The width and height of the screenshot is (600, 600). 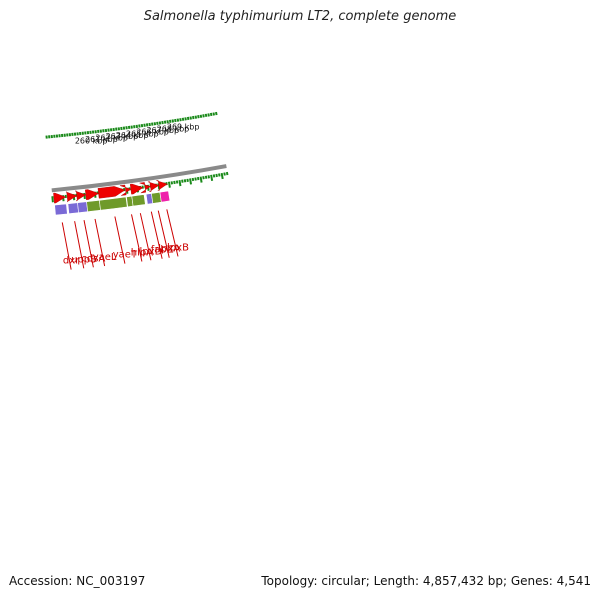 I want to click on cds-arrow-fabZ, so click(x=145, y=188).